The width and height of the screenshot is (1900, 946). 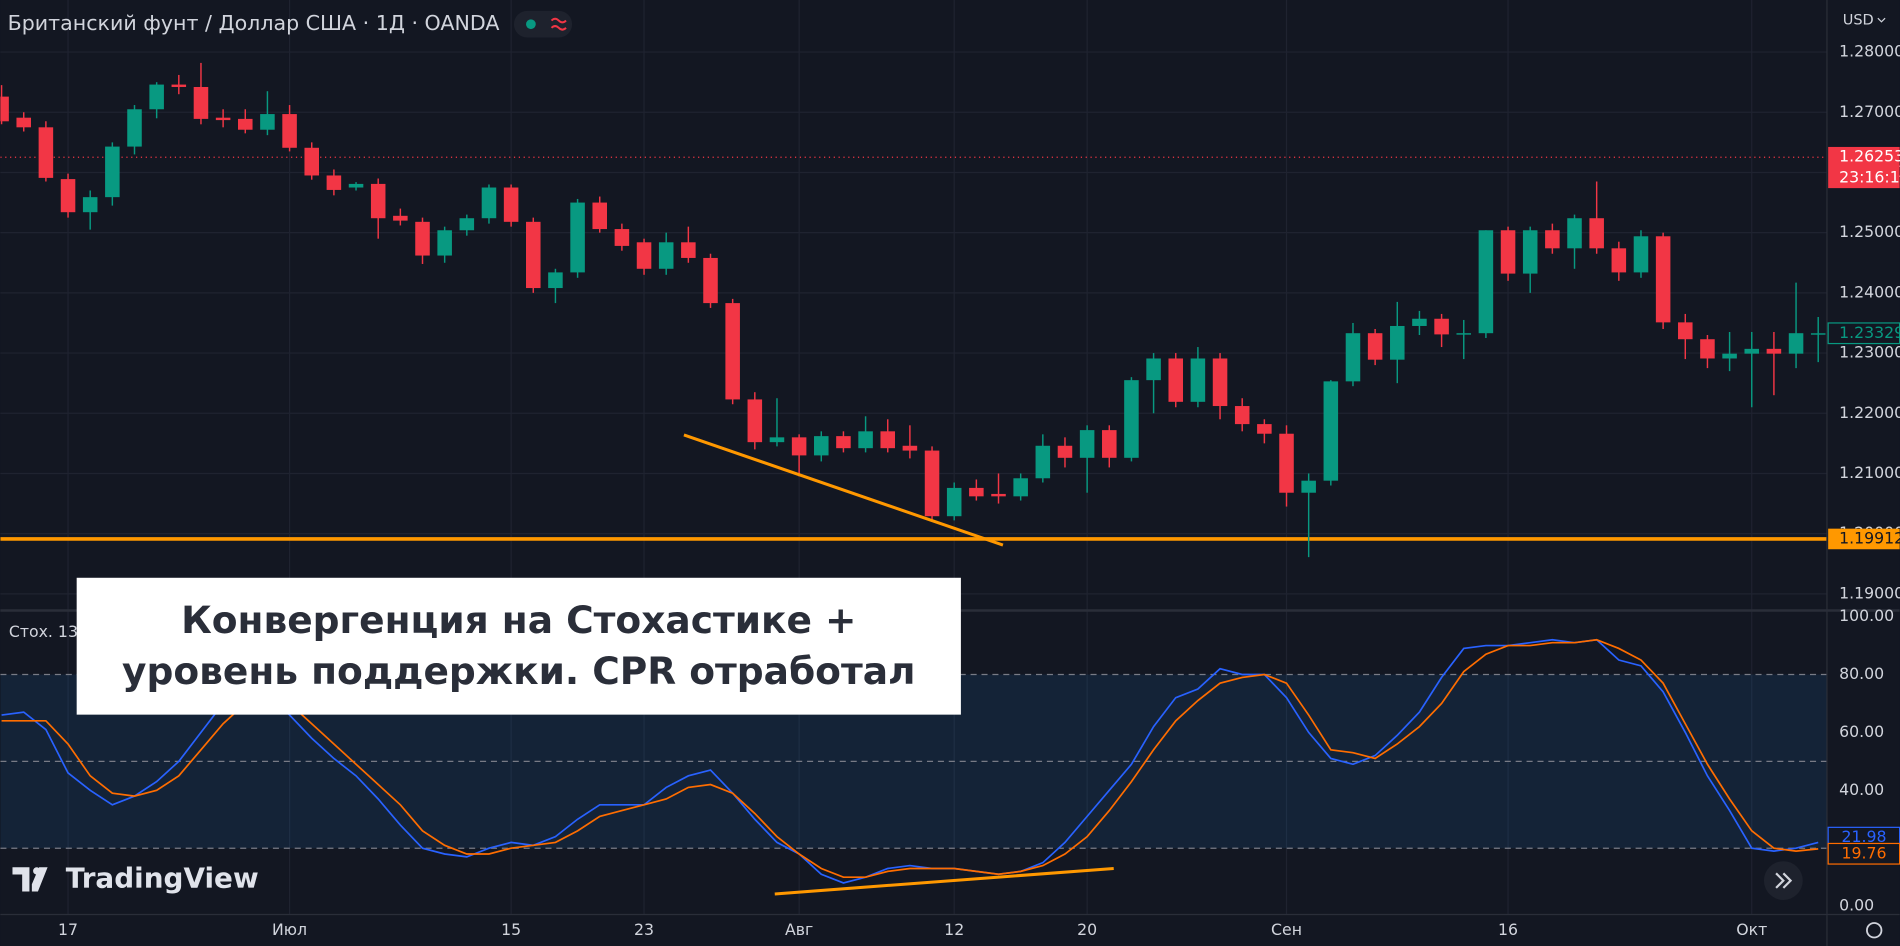 What do you see at coordinates (1087, 929) in the screenshot?
I see `x-tick-label: 20` at bounding box center [1087, 929].